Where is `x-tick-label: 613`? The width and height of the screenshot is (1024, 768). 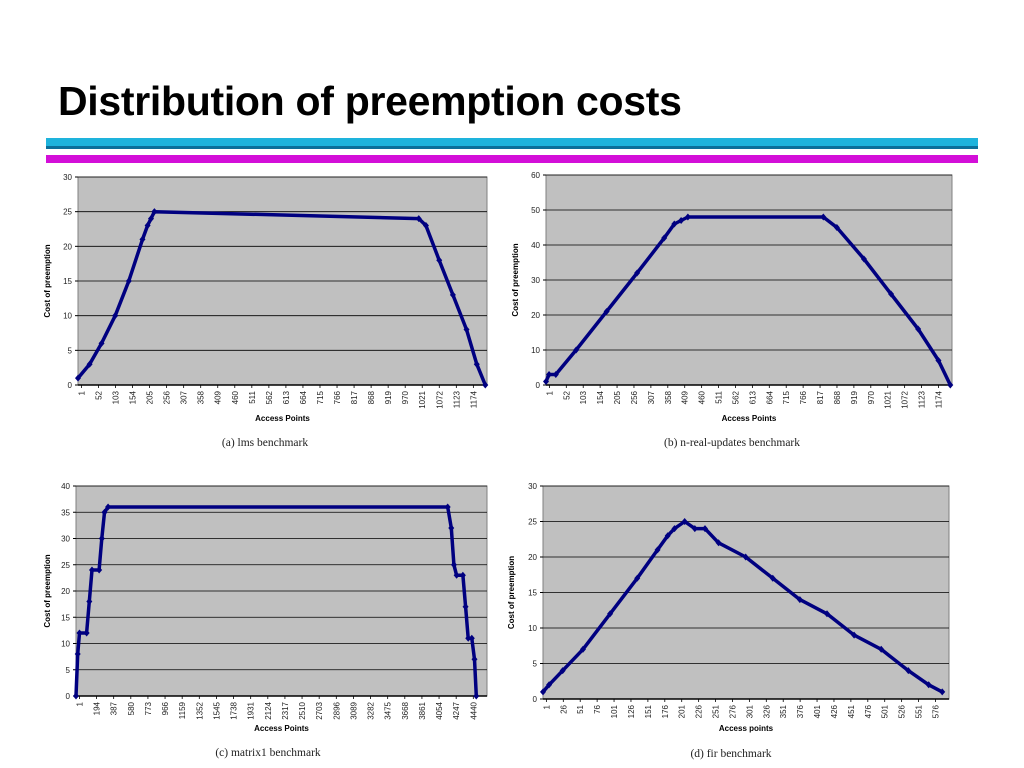 x-tick-label: 613 is located at coordinates (752, 397).